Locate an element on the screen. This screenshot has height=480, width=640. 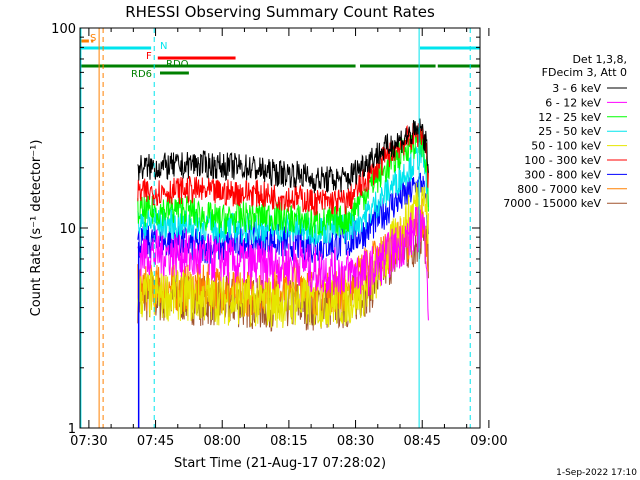
legend-label: 50 - 100 keV is located at coordinates (566, 146).